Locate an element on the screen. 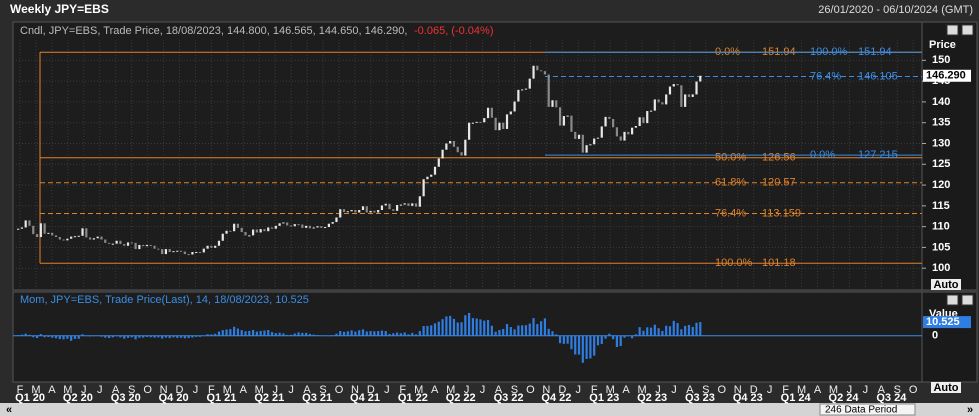 The image size is (979, 416). scrollbar is located at coordinates (489, 409).